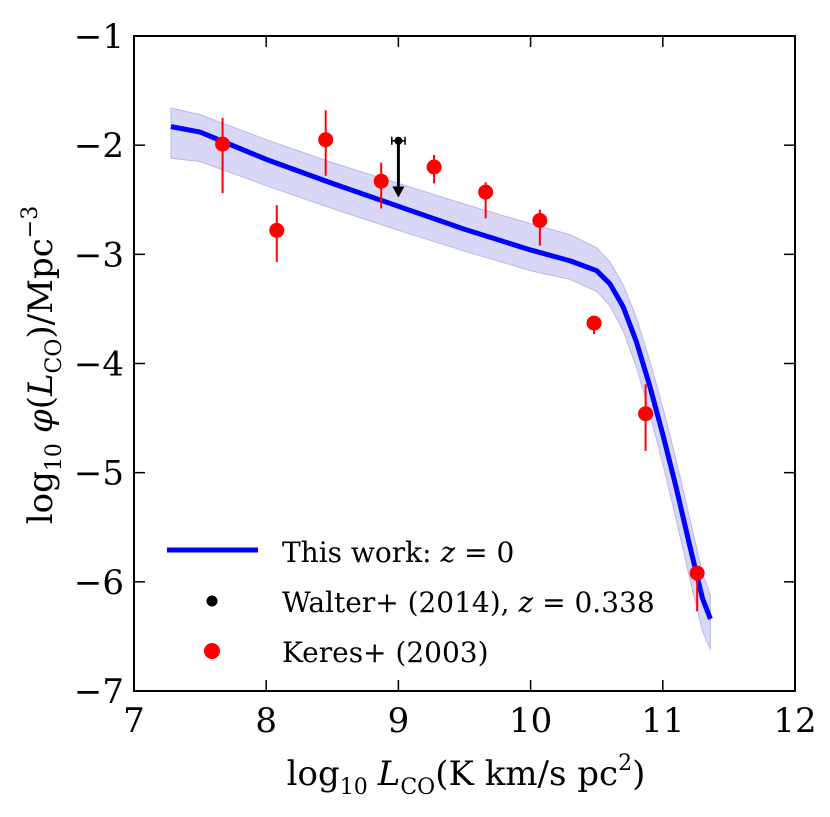  Describe the element at coordinates (398, 192) in the screenshot. I see `walter-arrowhead` at that location.